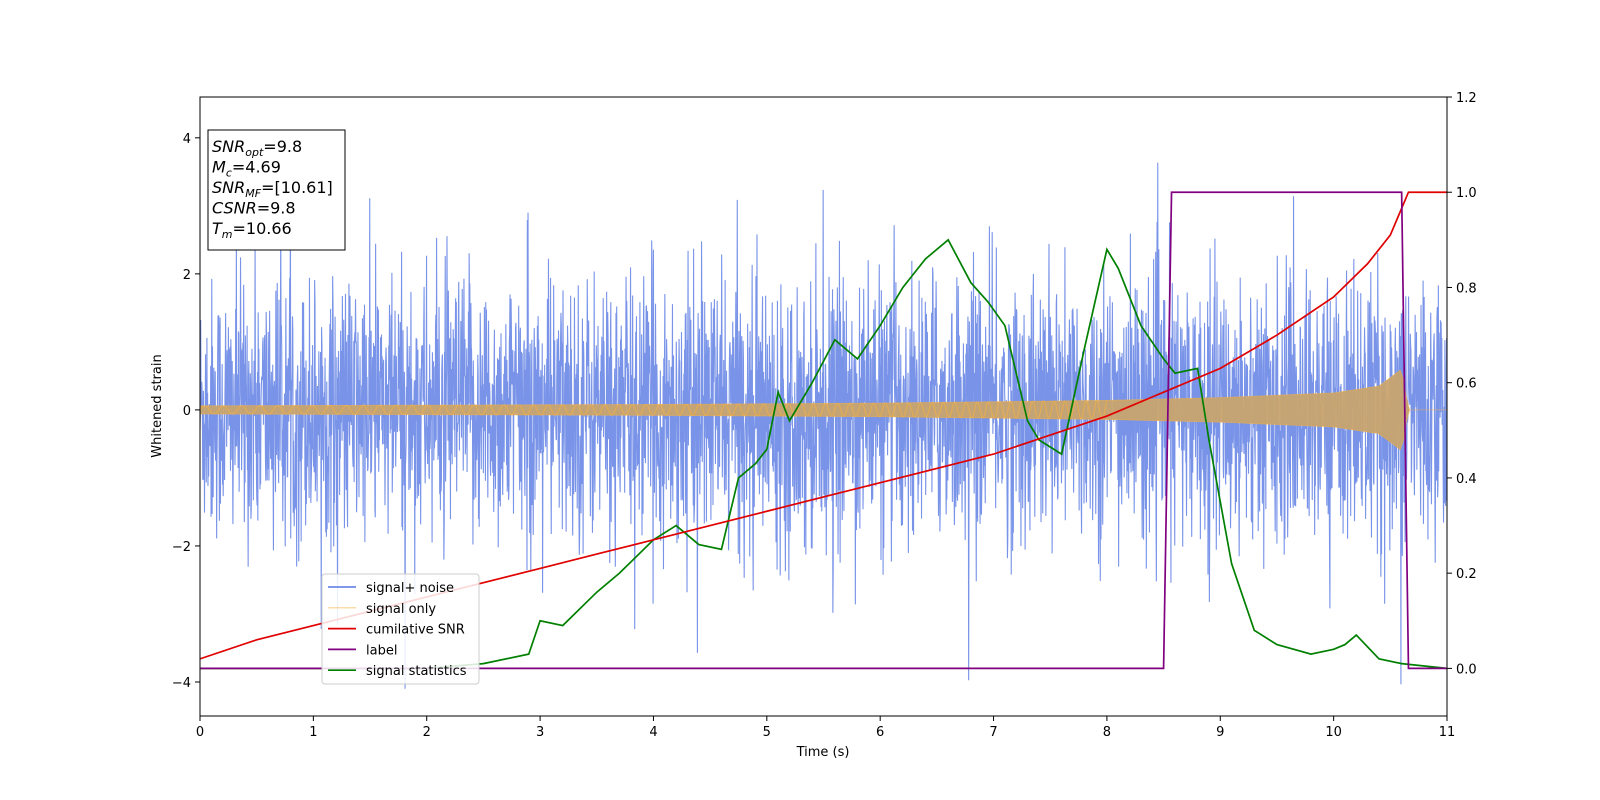 The height and width of the screenshot is (800, 1600). What do you see at coordinates (381, 650) in the screenshot?
I see `legend-label: label` at bounding box center [381, 650].